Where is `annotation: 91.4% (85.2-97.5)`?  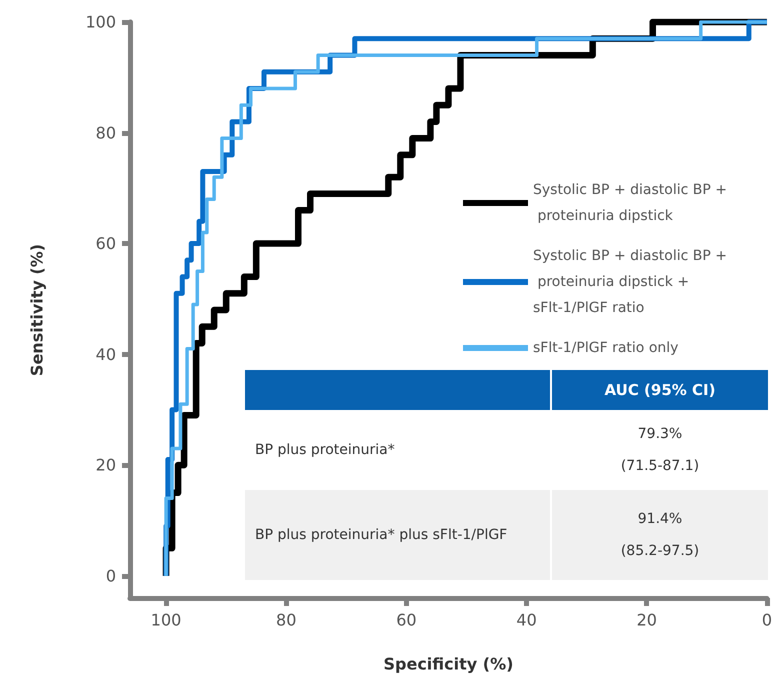
annotation: 91.4% (85.2-97.5) is located at coordinates (660, 535).